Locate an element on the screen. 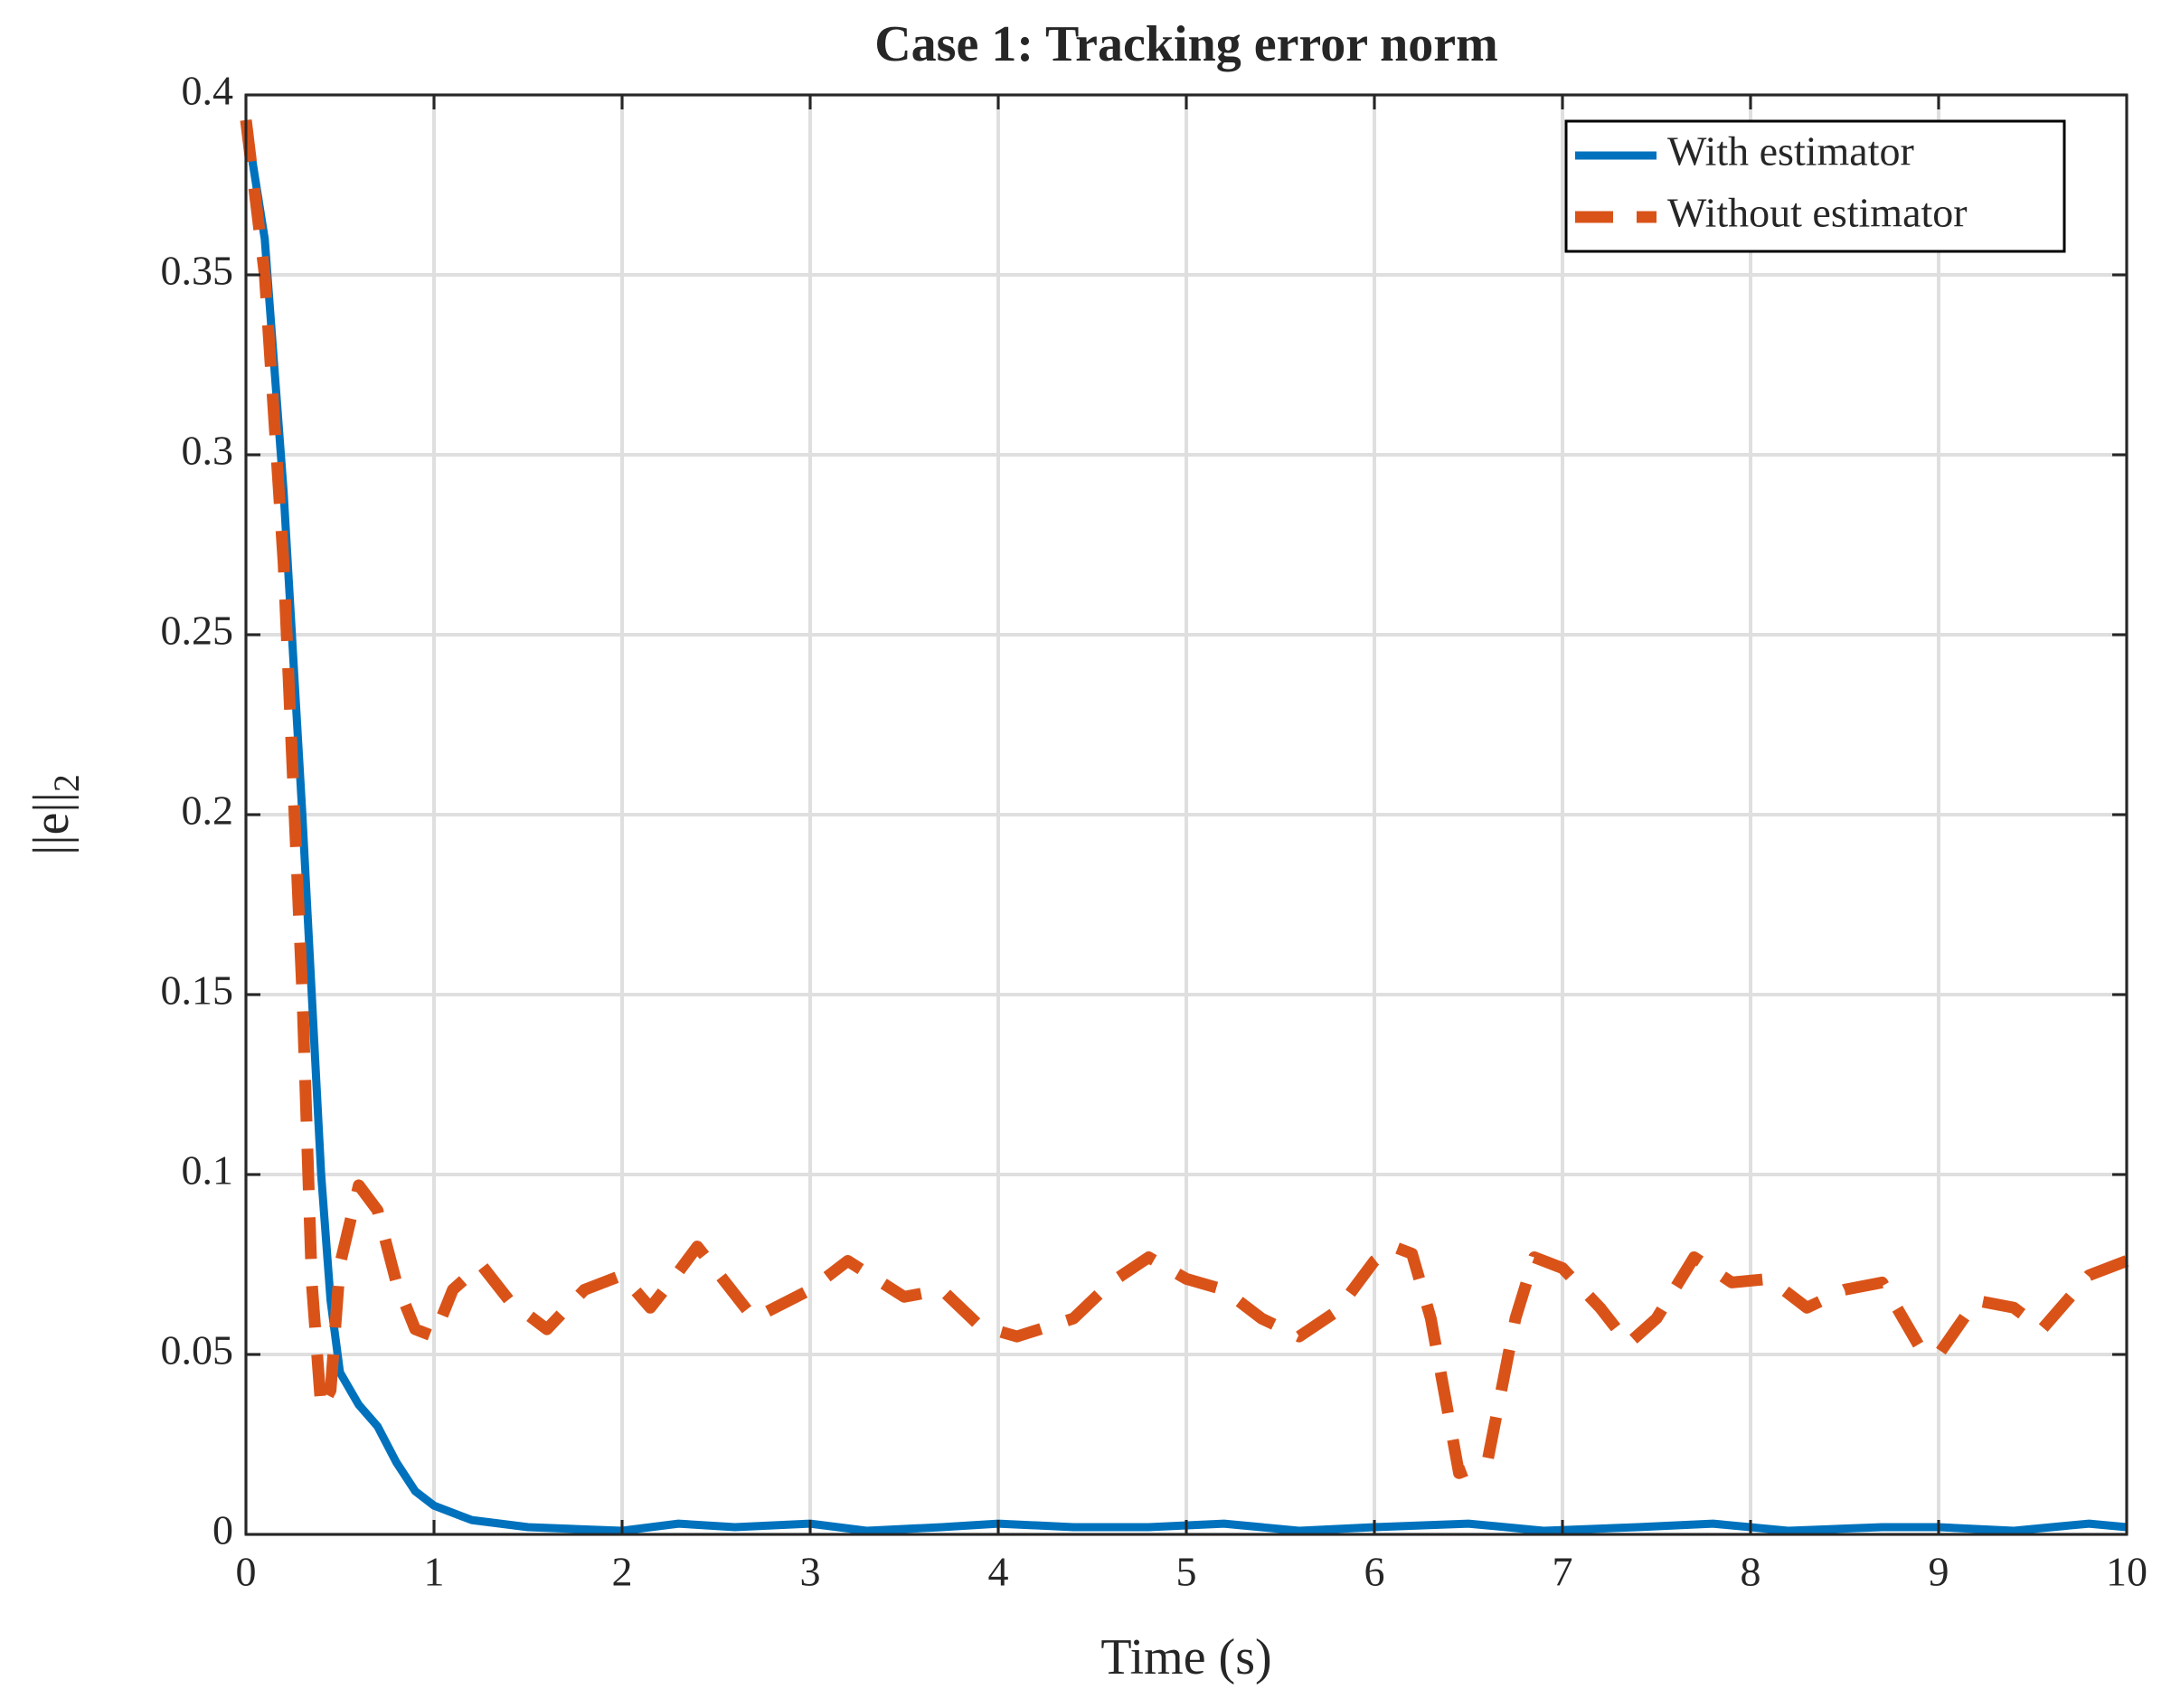  legend-label: With estimator is located at coordinates (1790, 151).